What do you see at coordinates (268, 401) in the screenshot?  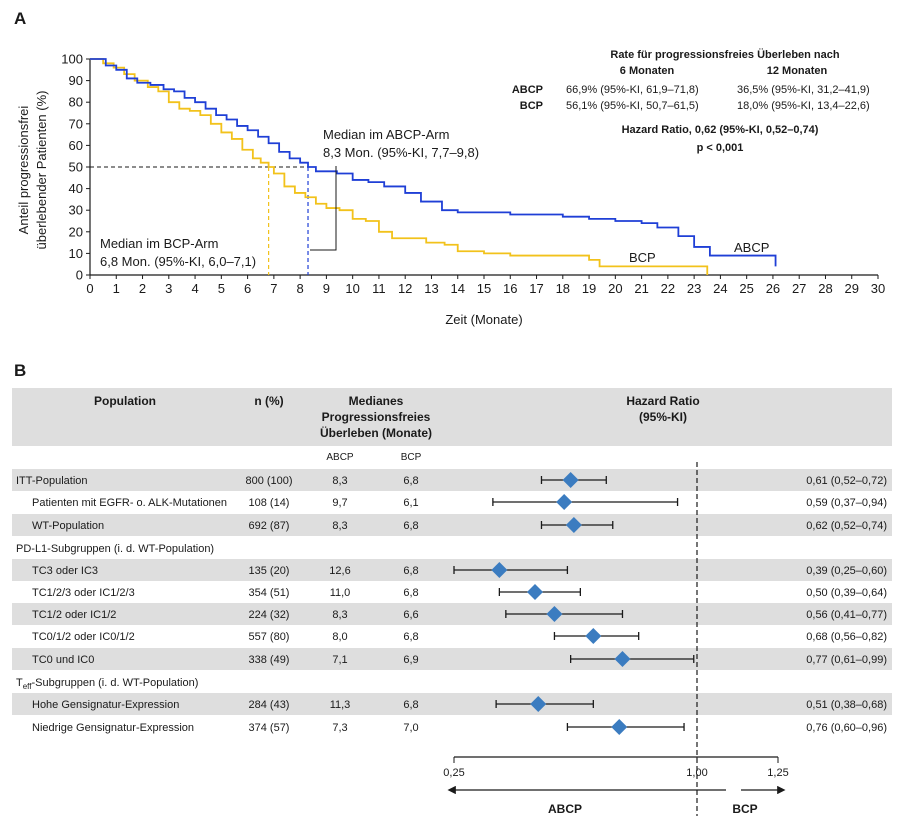 I see `header-n: n (%)` at bounding box center [268, 401].